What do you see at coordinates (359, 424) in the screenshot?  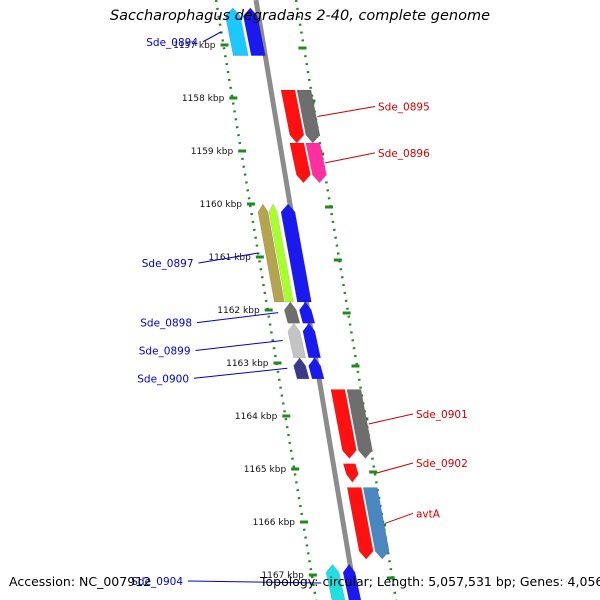 I see `gene-sde-0901-track2` at bounding box center [359, 424].